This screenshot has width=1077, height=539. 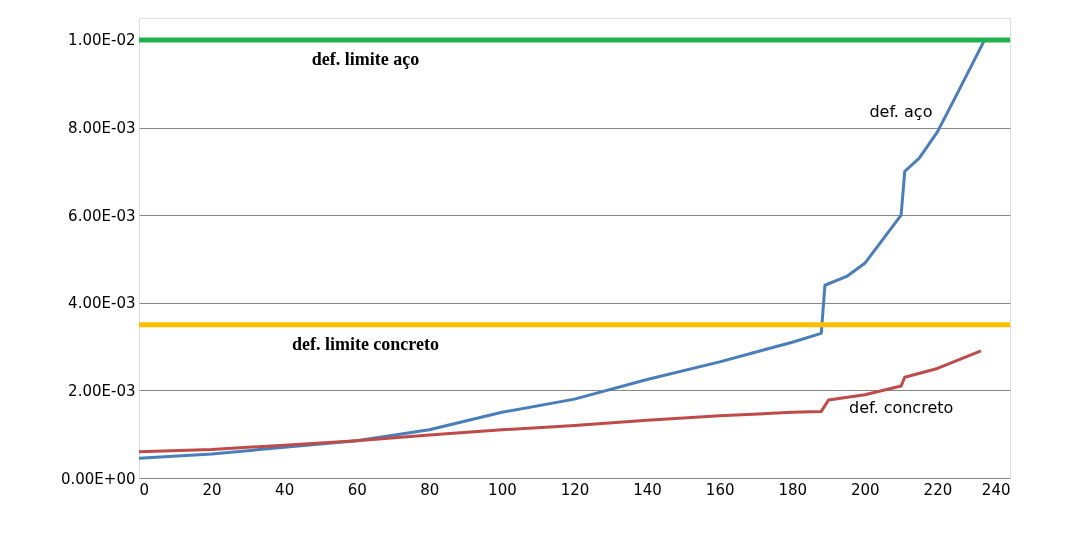 I want to click on y-tick-label: 1.00E-02, so click(x=102, y=40).